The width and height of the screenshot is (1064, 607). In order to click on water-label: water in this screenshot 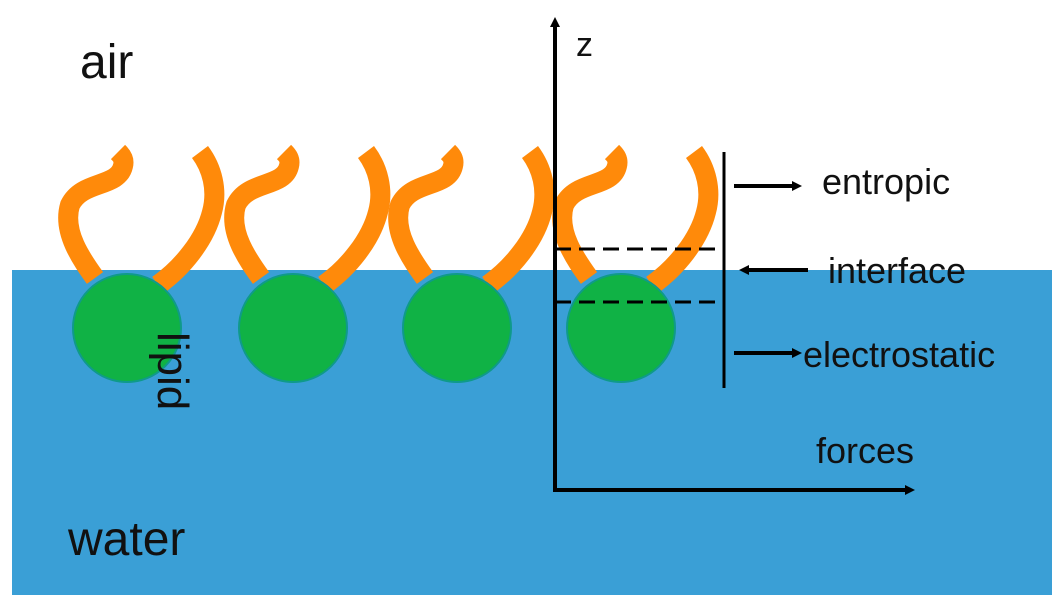, I will do `click(126, 539)`.